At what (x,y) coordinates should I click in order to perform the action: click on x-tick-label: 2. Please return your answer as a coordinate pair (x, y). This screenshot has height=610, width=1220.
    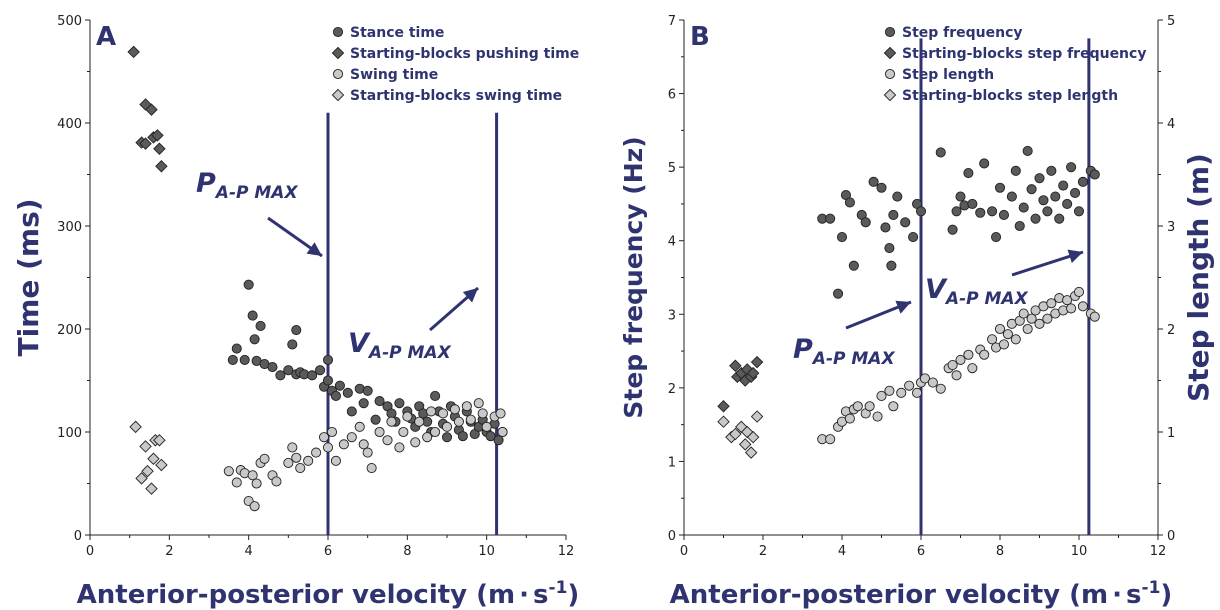
    Looking at the image, I should click on (763, 551).